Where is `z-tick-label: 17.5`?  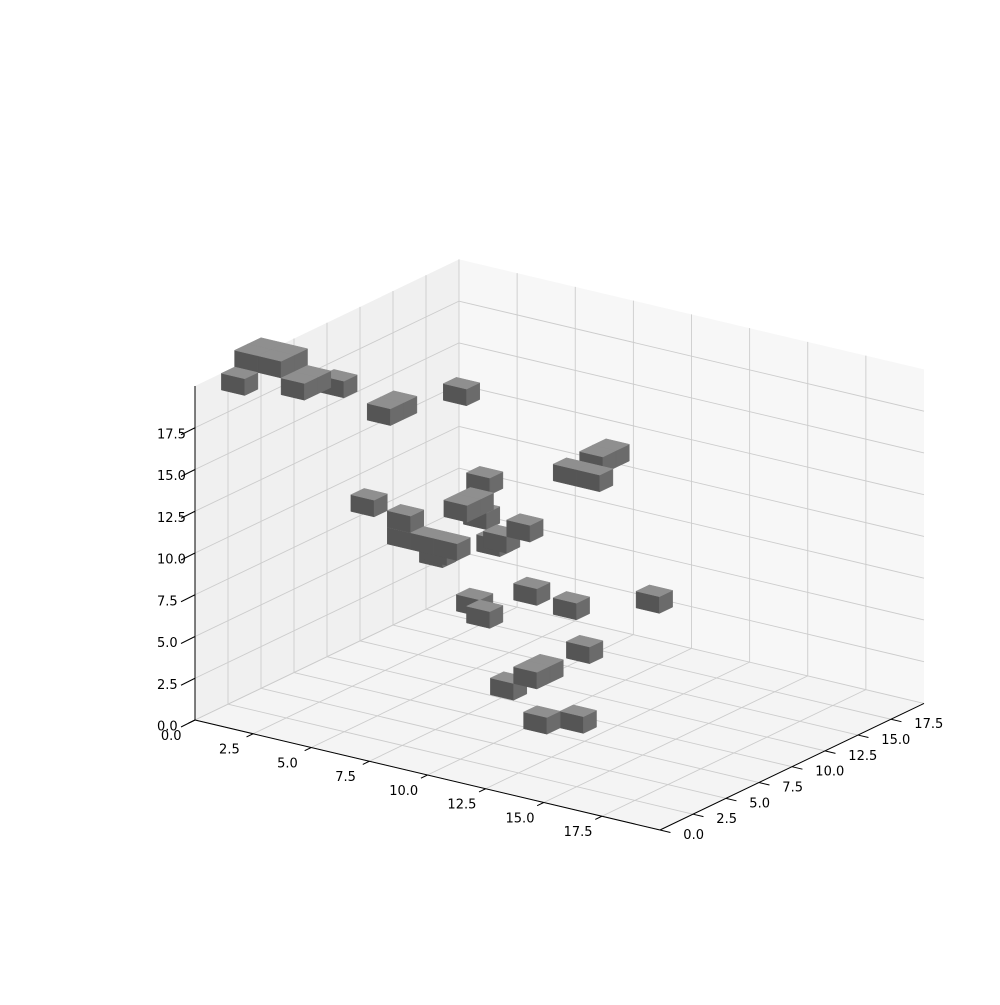
z-tick-label: 17.5 is located at coordinates (171, 434).